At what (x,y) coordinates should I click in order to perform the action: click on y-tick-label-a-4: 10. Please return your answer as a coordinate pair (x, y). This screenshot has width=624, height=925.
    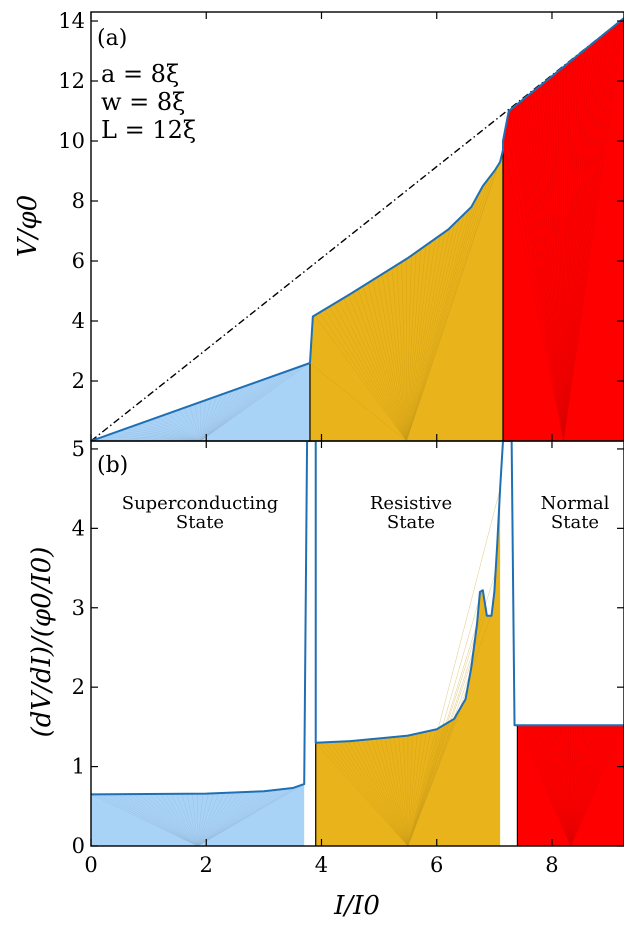
    Looking at the image, I should click on (71, 141).